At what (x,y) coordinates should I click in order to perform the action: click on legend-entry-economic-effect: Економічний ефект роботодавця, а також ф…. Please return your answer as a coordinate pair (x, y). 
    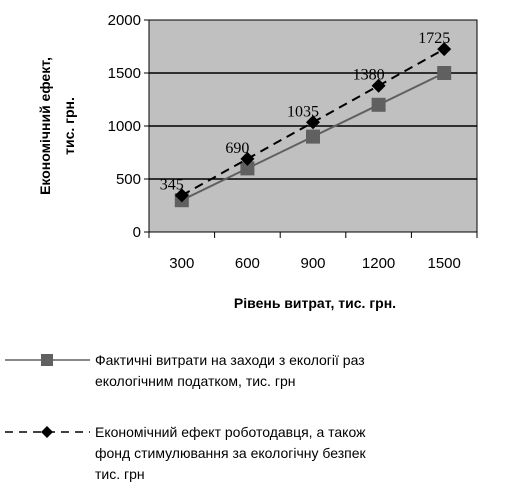
    Looking at the image, I should click on (185, 453).